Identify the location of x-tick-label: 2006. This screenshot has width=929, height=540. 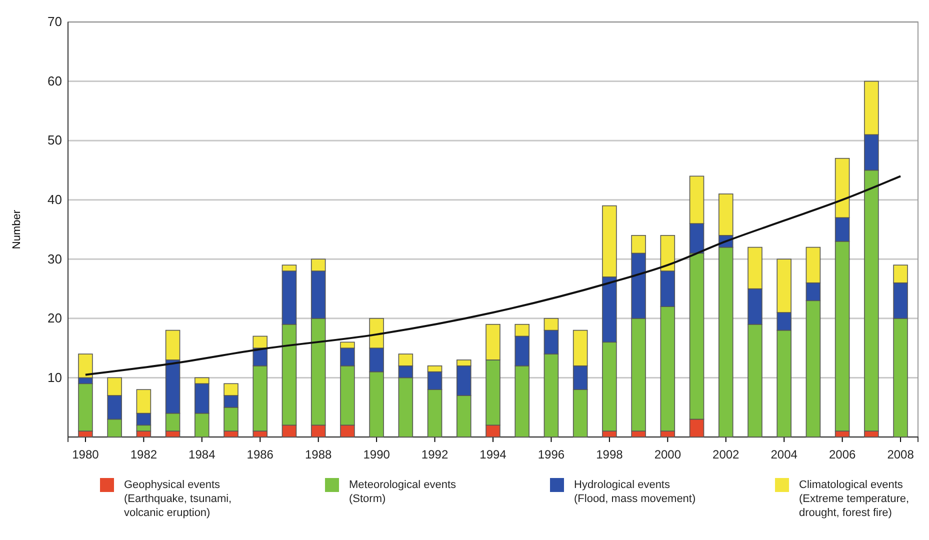
(842, 455).